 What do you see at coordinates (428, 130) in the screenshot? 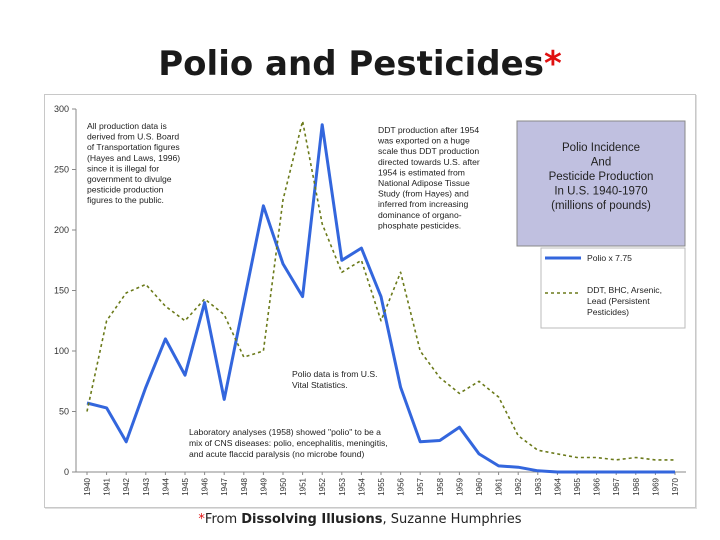
I see `annotation-ddt: DDT production after 1954` at bounding box center [428, 130].